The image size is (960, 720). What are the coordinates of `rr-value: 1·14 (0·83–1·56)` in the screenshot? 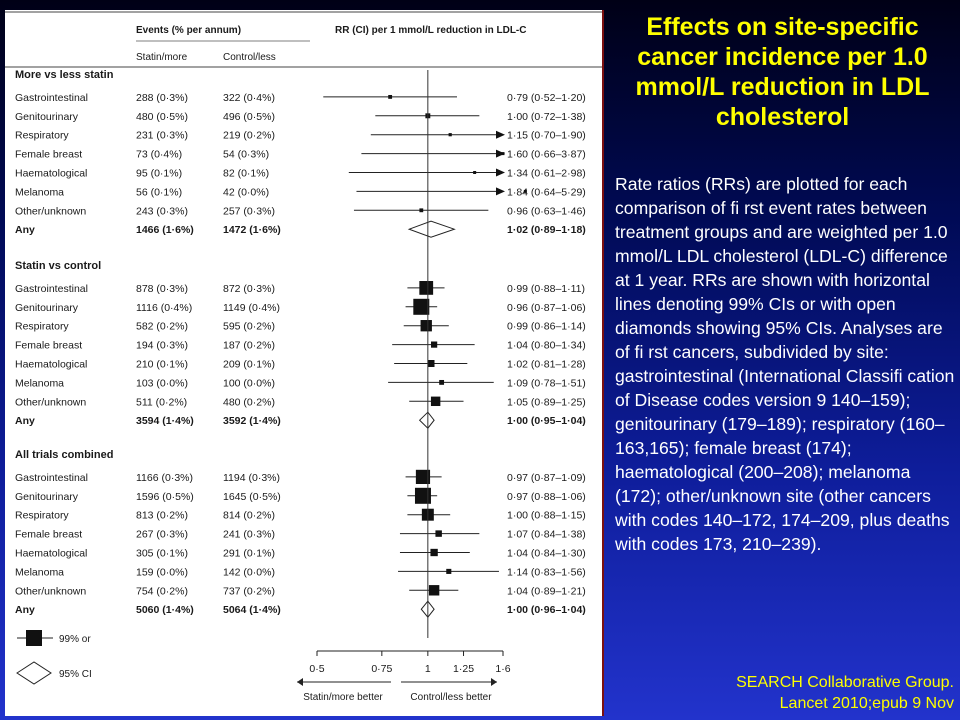 It's located at (546, 572).